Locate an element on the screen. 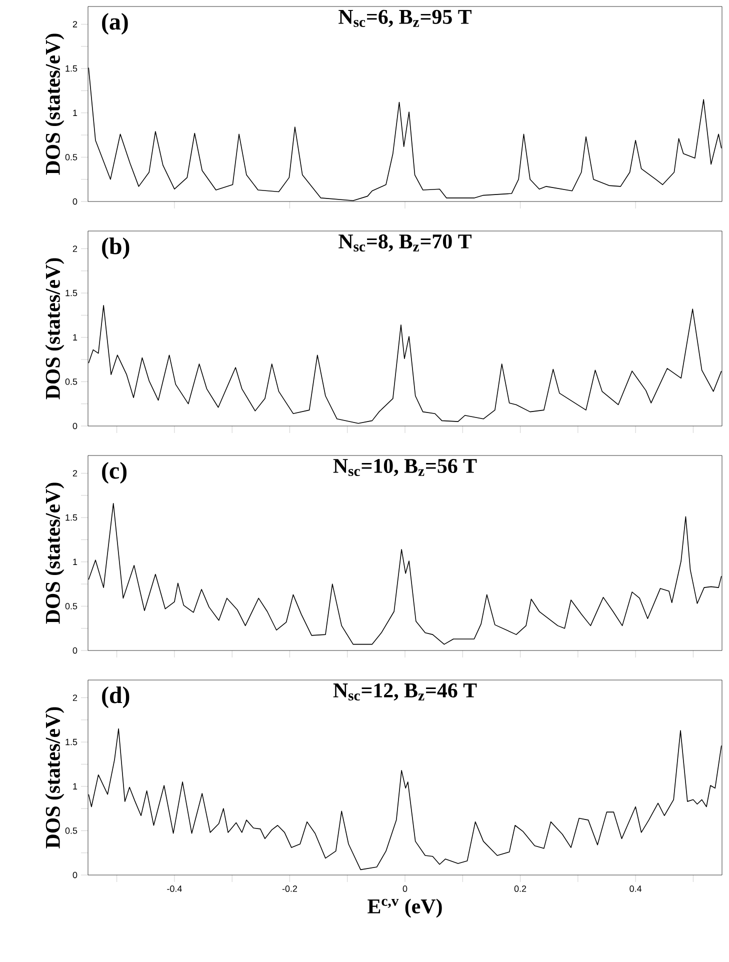 This screenshot has width=729, height=962. annotation: (c) is located at coordinates (114, 473).